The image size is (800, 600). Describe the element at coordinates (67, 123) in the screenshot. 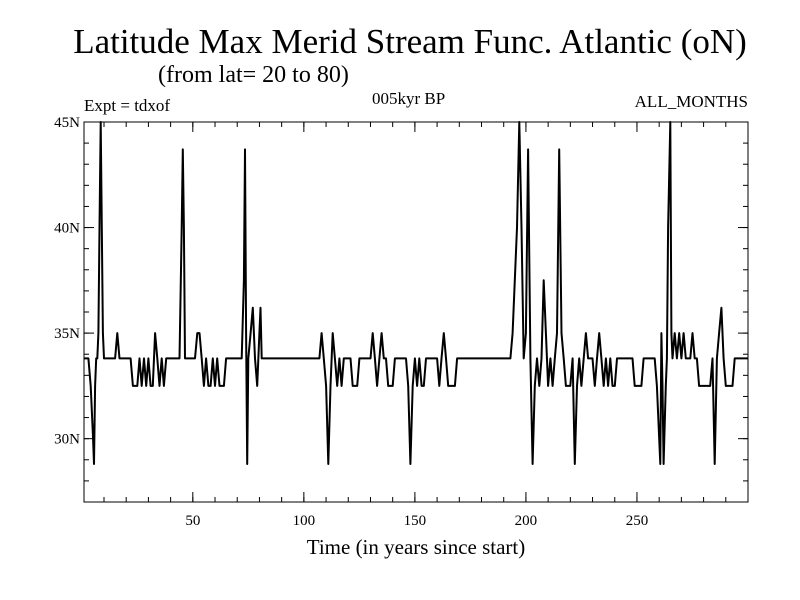

I see `y-tick-label: 45N` at that location.